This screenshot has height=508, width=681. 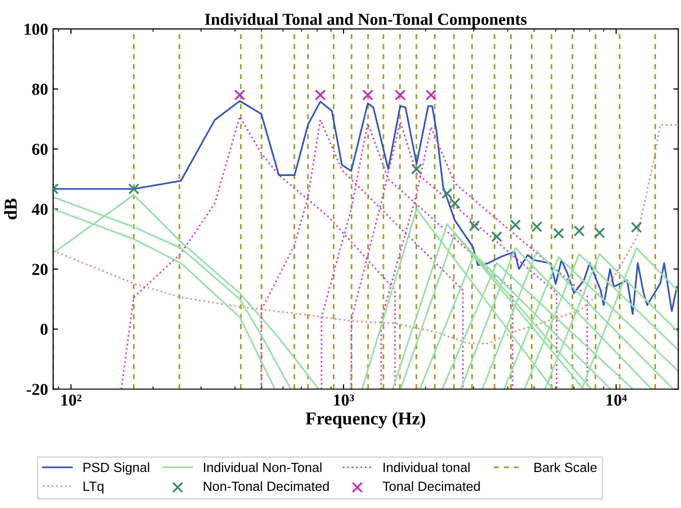 What do you see at coordinates (40, 209) in the screenshot?
I see `y-tick-label: 40` at bounding box center [40, 209].